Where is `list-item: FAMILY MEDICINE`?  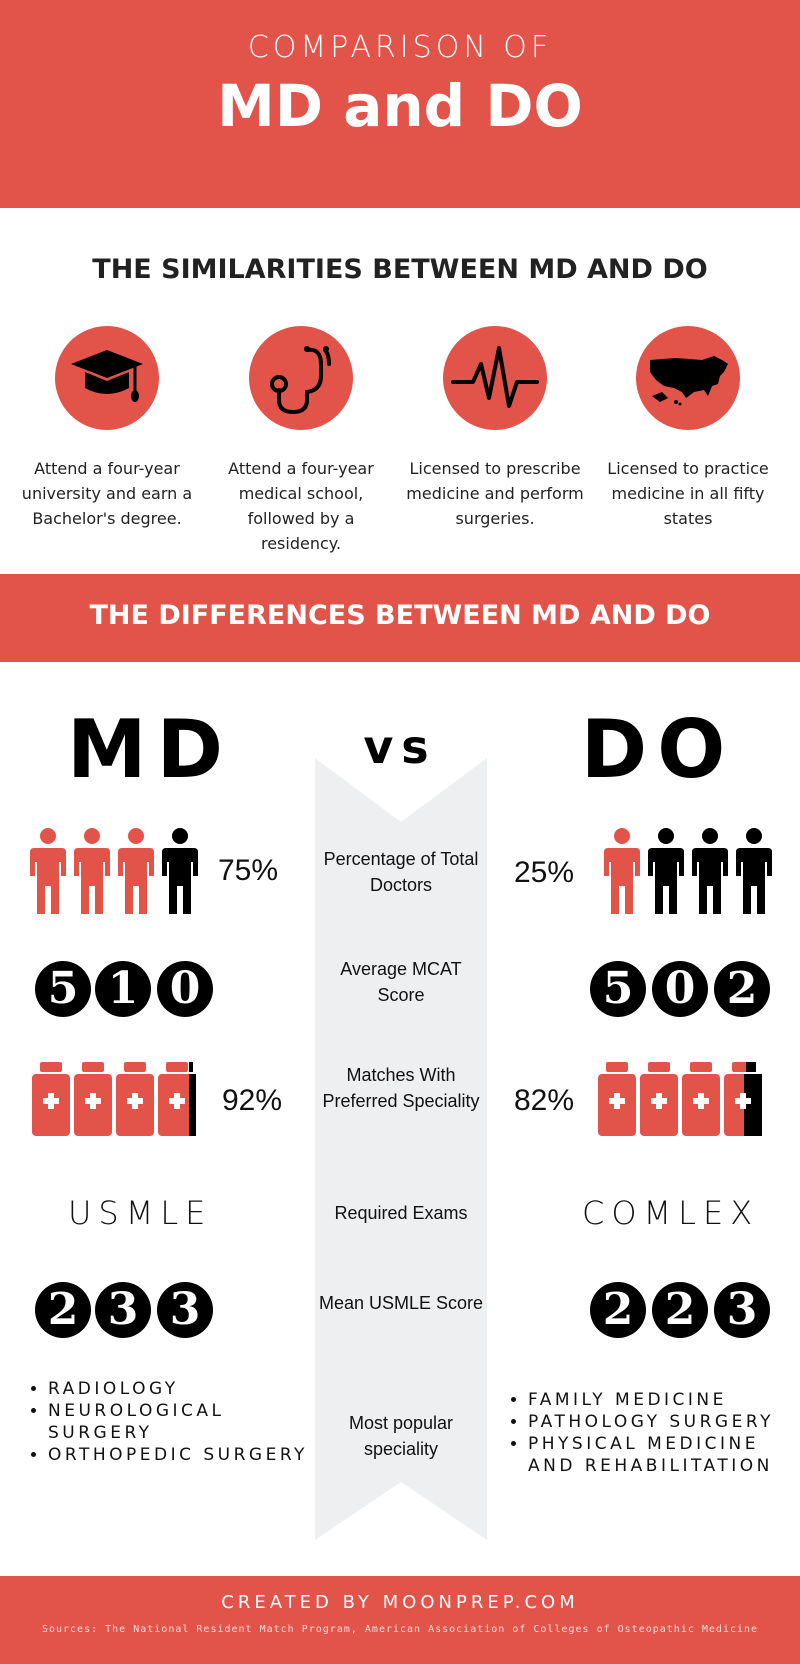
list-item: FAMILY MEDICINE is located at coordinates (662, 1400).